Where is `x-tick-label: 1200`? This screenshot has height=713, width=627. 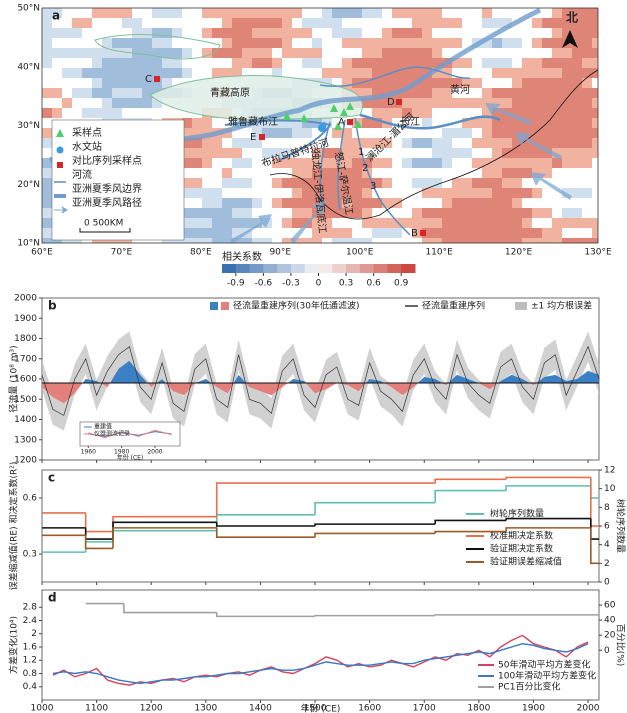 x-tick-label: 1200 is located at coordinates (151, 708).